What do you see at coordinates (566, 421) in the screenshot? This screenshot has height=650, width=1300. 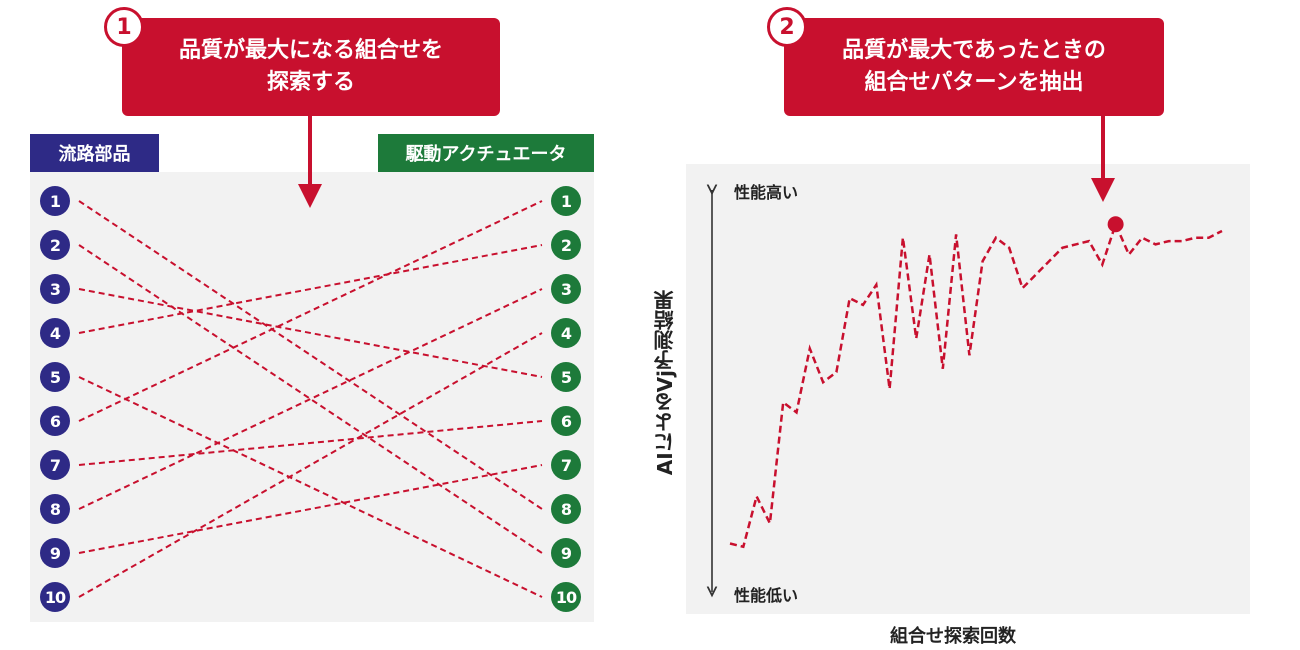 I see `actuator-node-6: 6` at bounding box center [566, 421].